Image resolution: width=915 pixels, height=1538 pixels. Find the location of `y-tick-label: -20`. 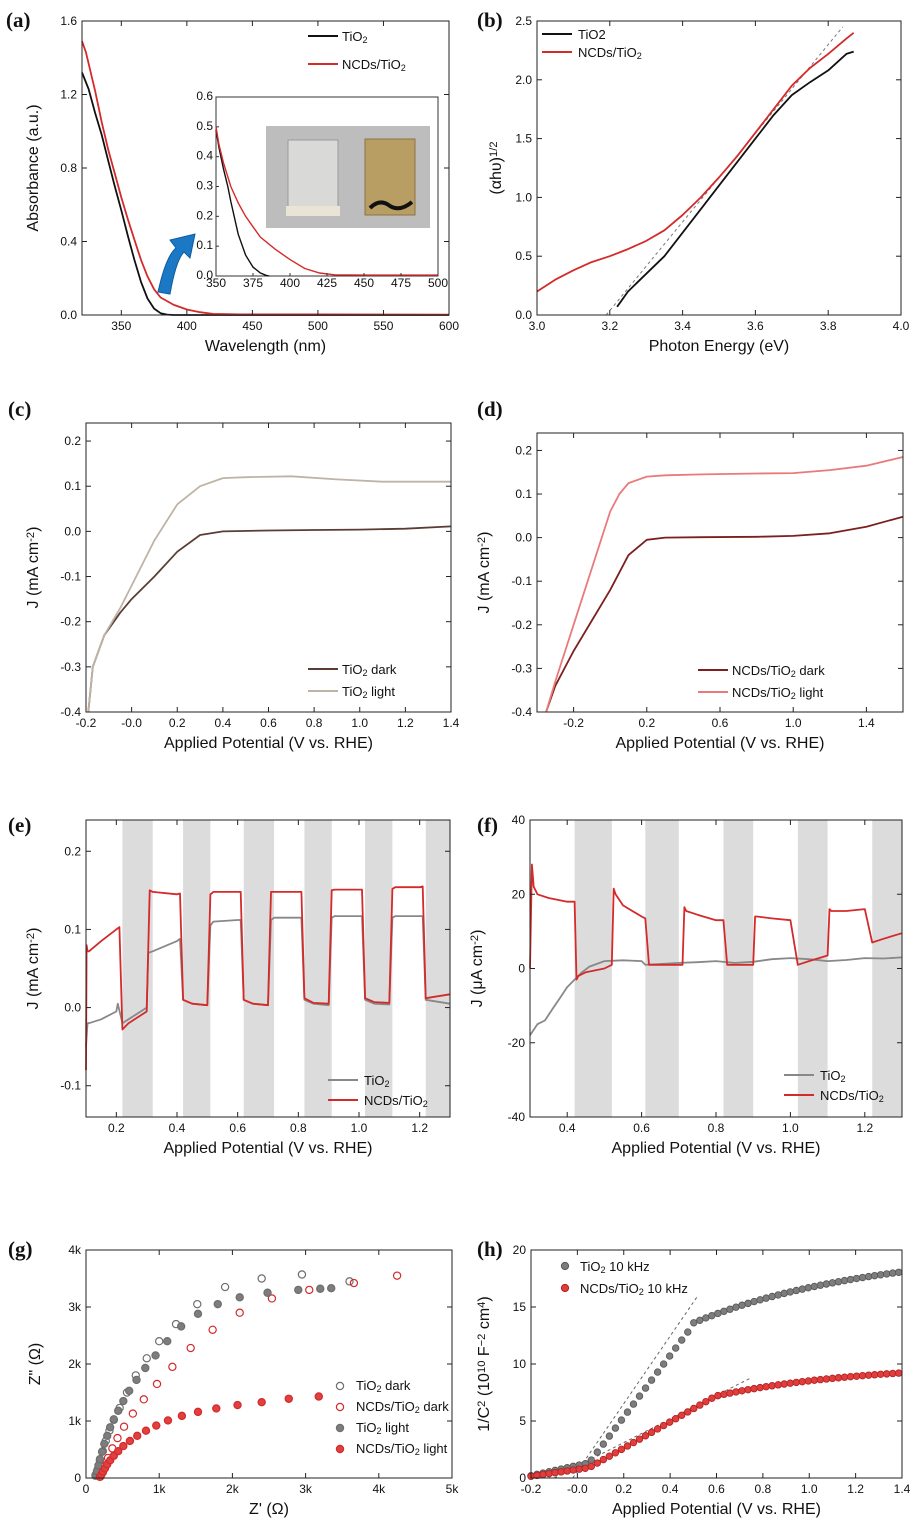

y-tick-label: -20 is located at coordinates (517, 1043).